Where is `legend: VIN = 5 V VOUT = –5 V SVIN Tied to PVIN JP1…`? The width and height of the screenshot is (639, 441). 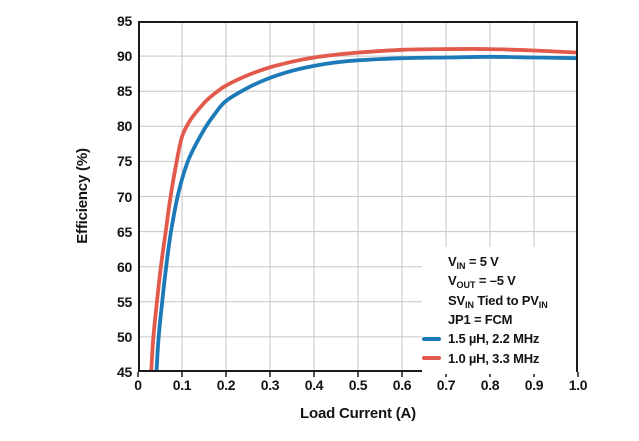 legend: VIN = 5 V VOUT = –5 V SVIN Tied to PVIN JP1… is located at coordinates (499, 310).